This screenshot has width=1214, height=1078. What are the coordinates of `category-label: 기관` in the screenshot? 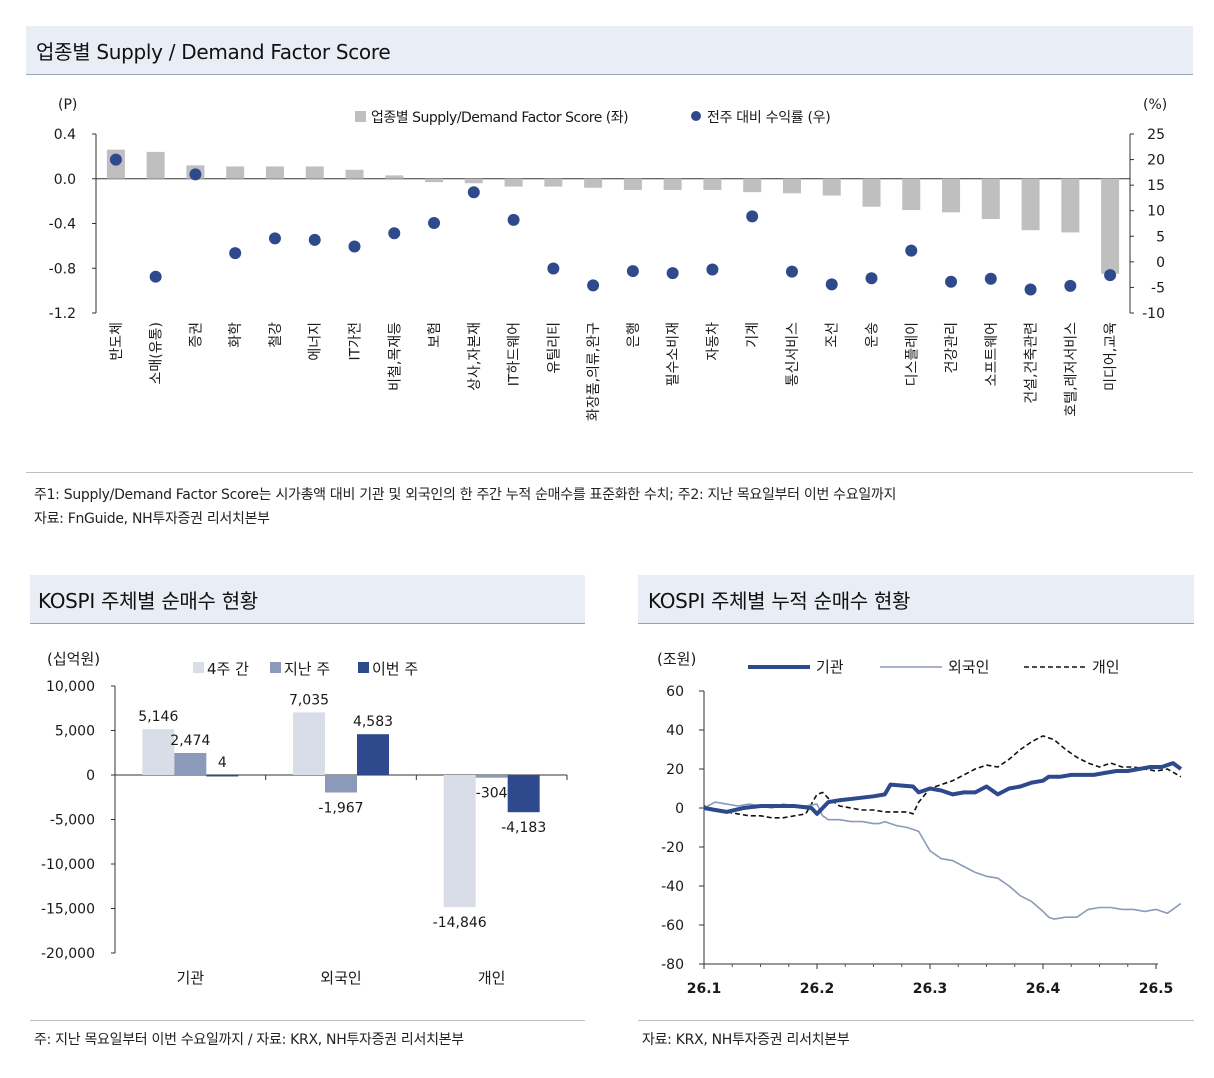 It's located at (191, 978).